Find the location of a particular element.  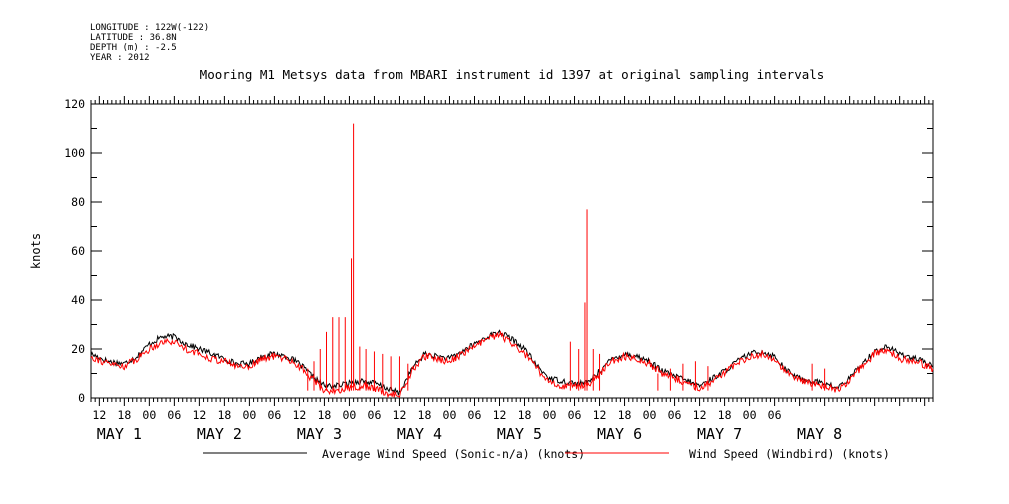

y-tick-label: 120 is located at coordinates (74, 104).